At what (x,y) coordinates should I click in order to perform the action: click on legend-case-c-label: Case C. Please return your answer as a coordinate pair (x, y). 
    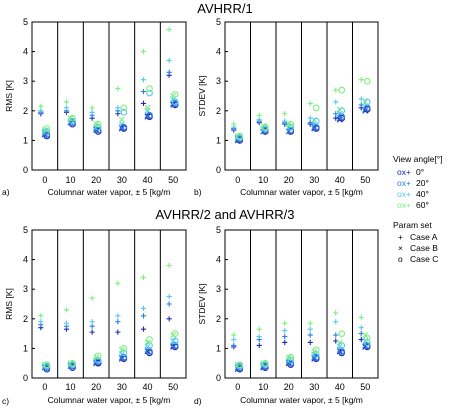
    Looking at the image, I should click on (424, 259).